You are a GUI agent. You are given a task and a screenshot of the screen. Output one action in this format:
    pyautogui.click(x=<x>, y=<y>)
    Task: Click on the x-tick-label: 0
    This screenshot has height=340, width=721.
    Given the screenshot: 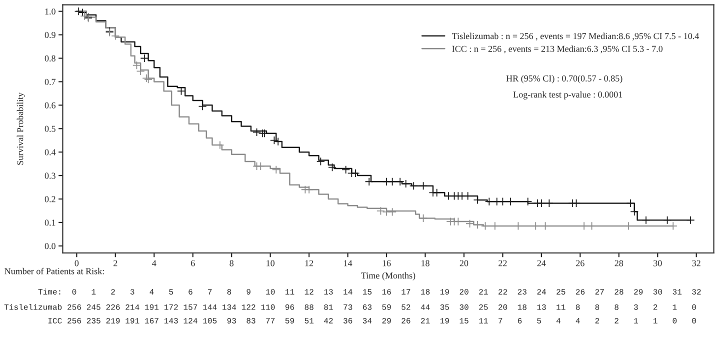 What is the action you would take?
    pyautogui.click(x=76, y=263)
    